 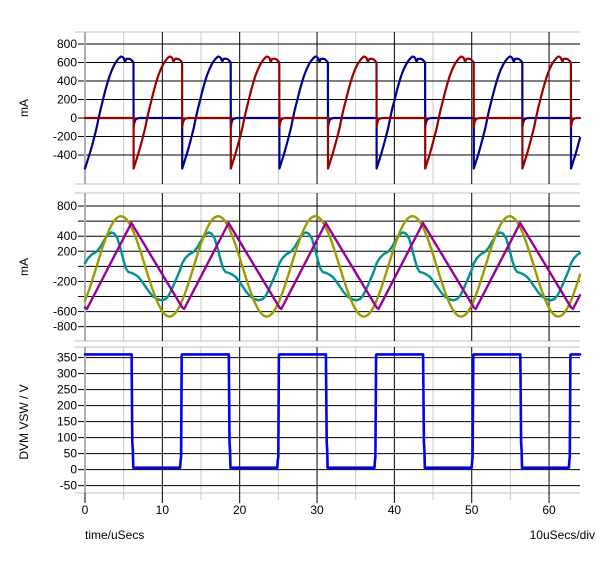 I want to click on x-tick-label: 50, so click(x=472, y=510).